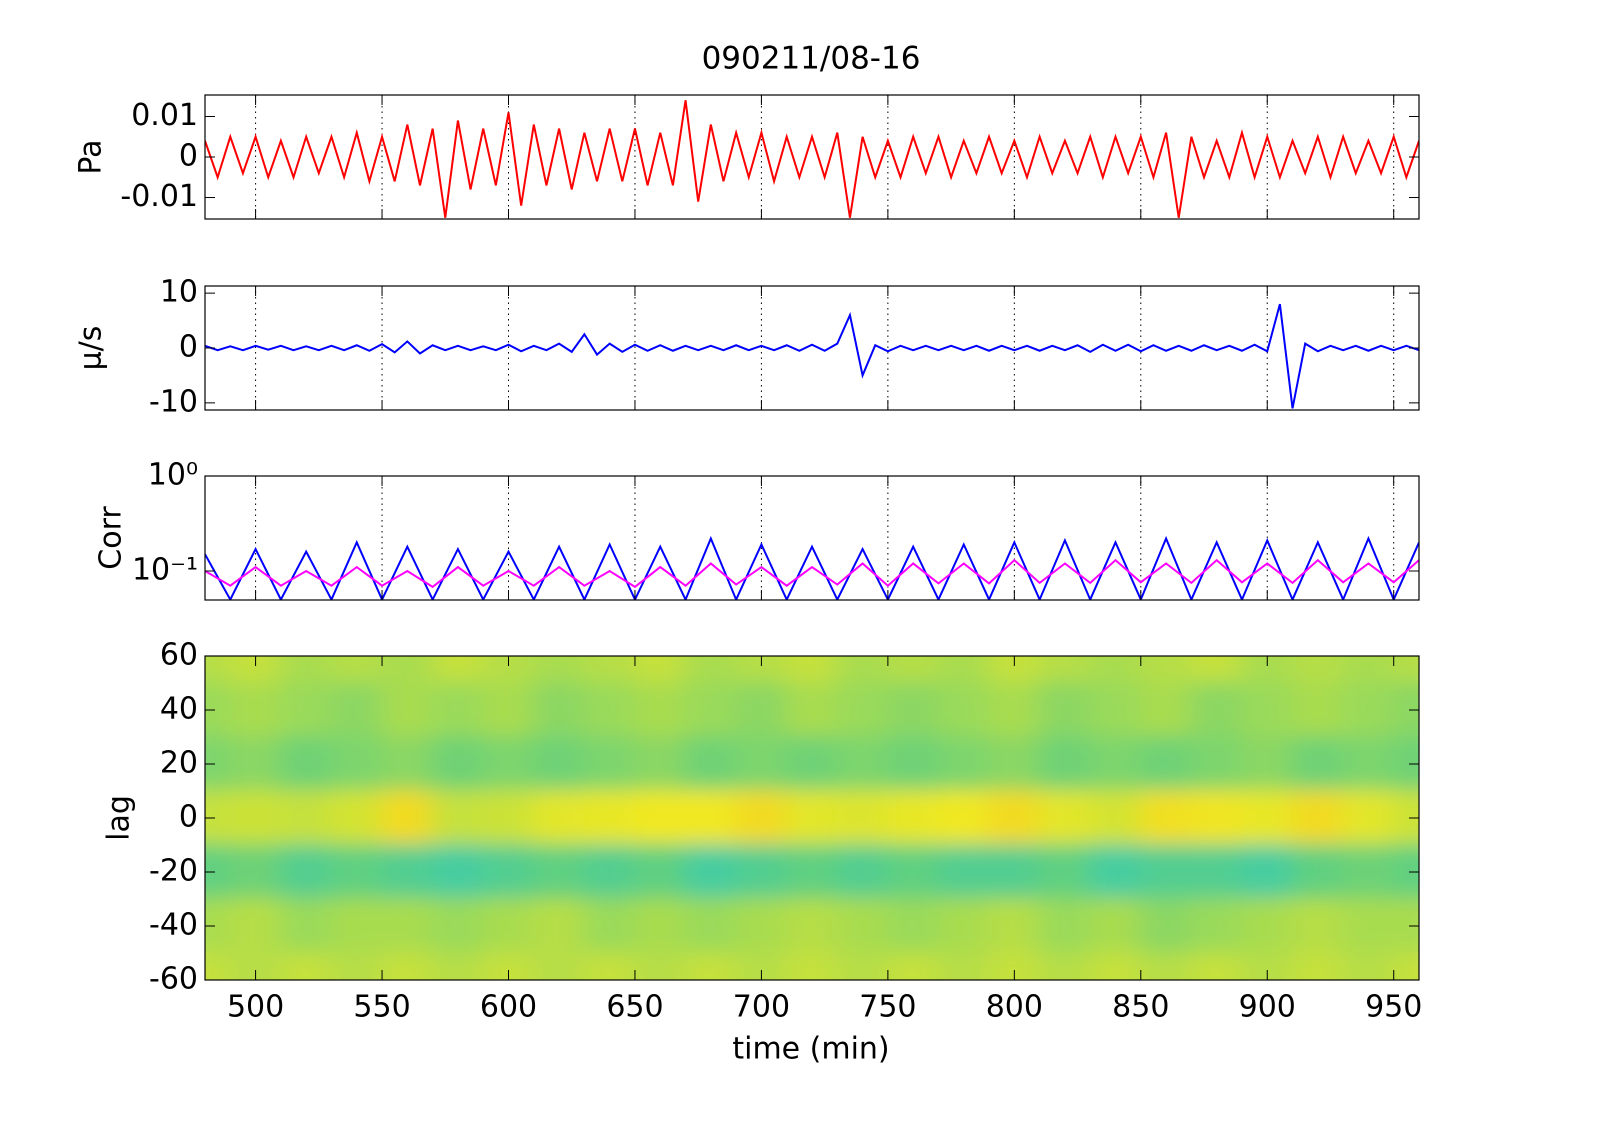 The height and width of the screenshot is (1124, 1597). Describe the element at coordinates (255, 1007) in the screenshot. I see `x-tick-label: 500` at that location.